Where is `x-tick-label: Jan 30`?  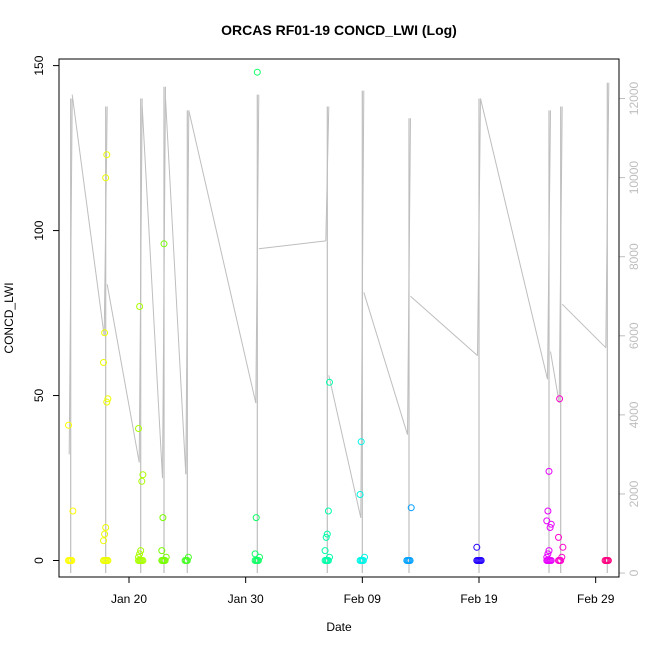 x-tick-label: Jan 30 is located at coordinates (246, 599).